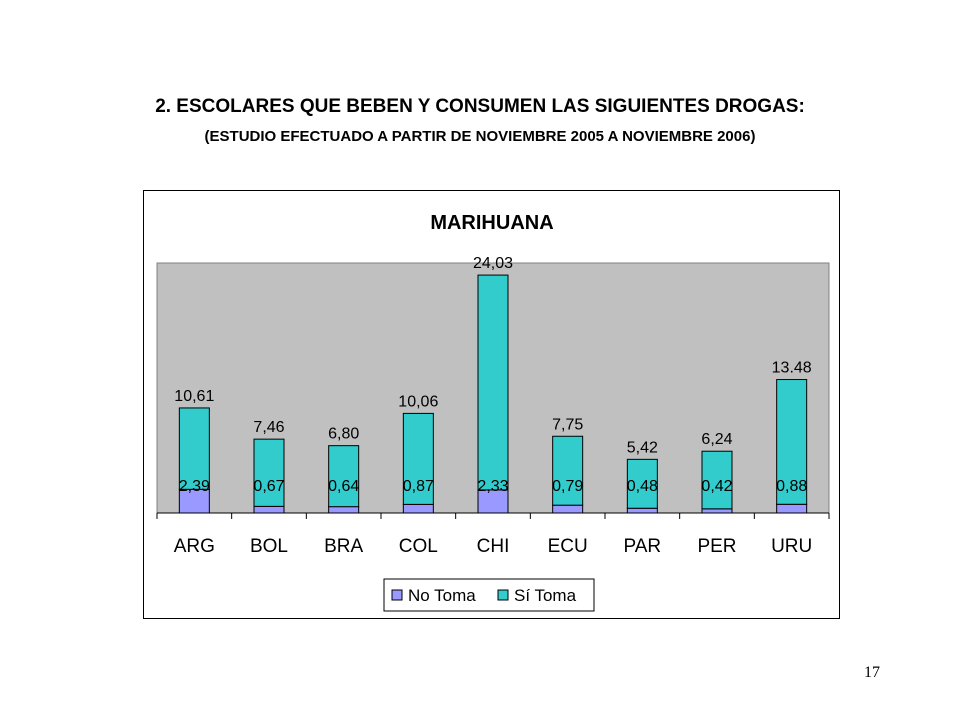 The height and width of the screenshot is (720, 960). What do you see at coordinates (489, 595) in the screenshot?
I see `legend-box` at bounding box center [489, 595].